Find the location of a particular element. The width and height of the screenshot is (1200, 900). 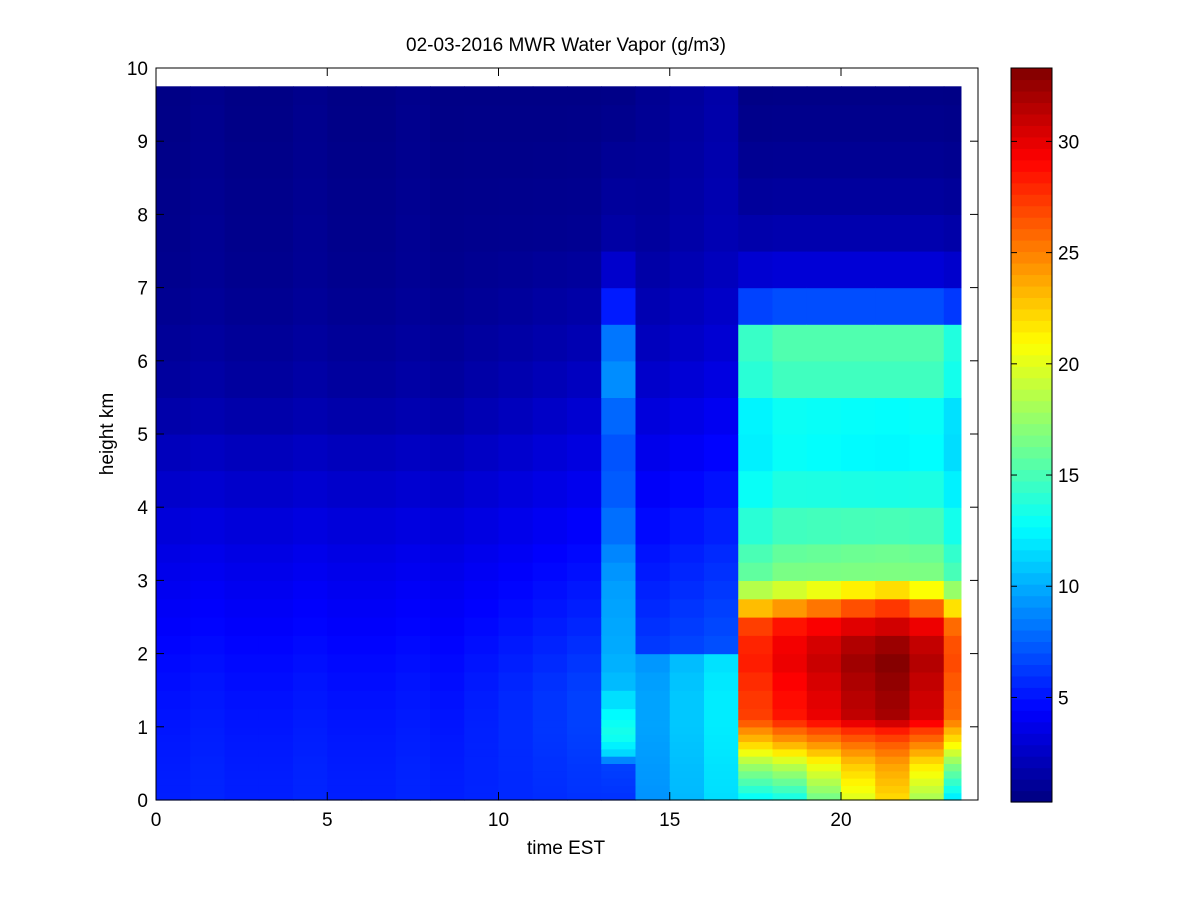

x-tick-label: 5 is located at coordinates (327, 820).